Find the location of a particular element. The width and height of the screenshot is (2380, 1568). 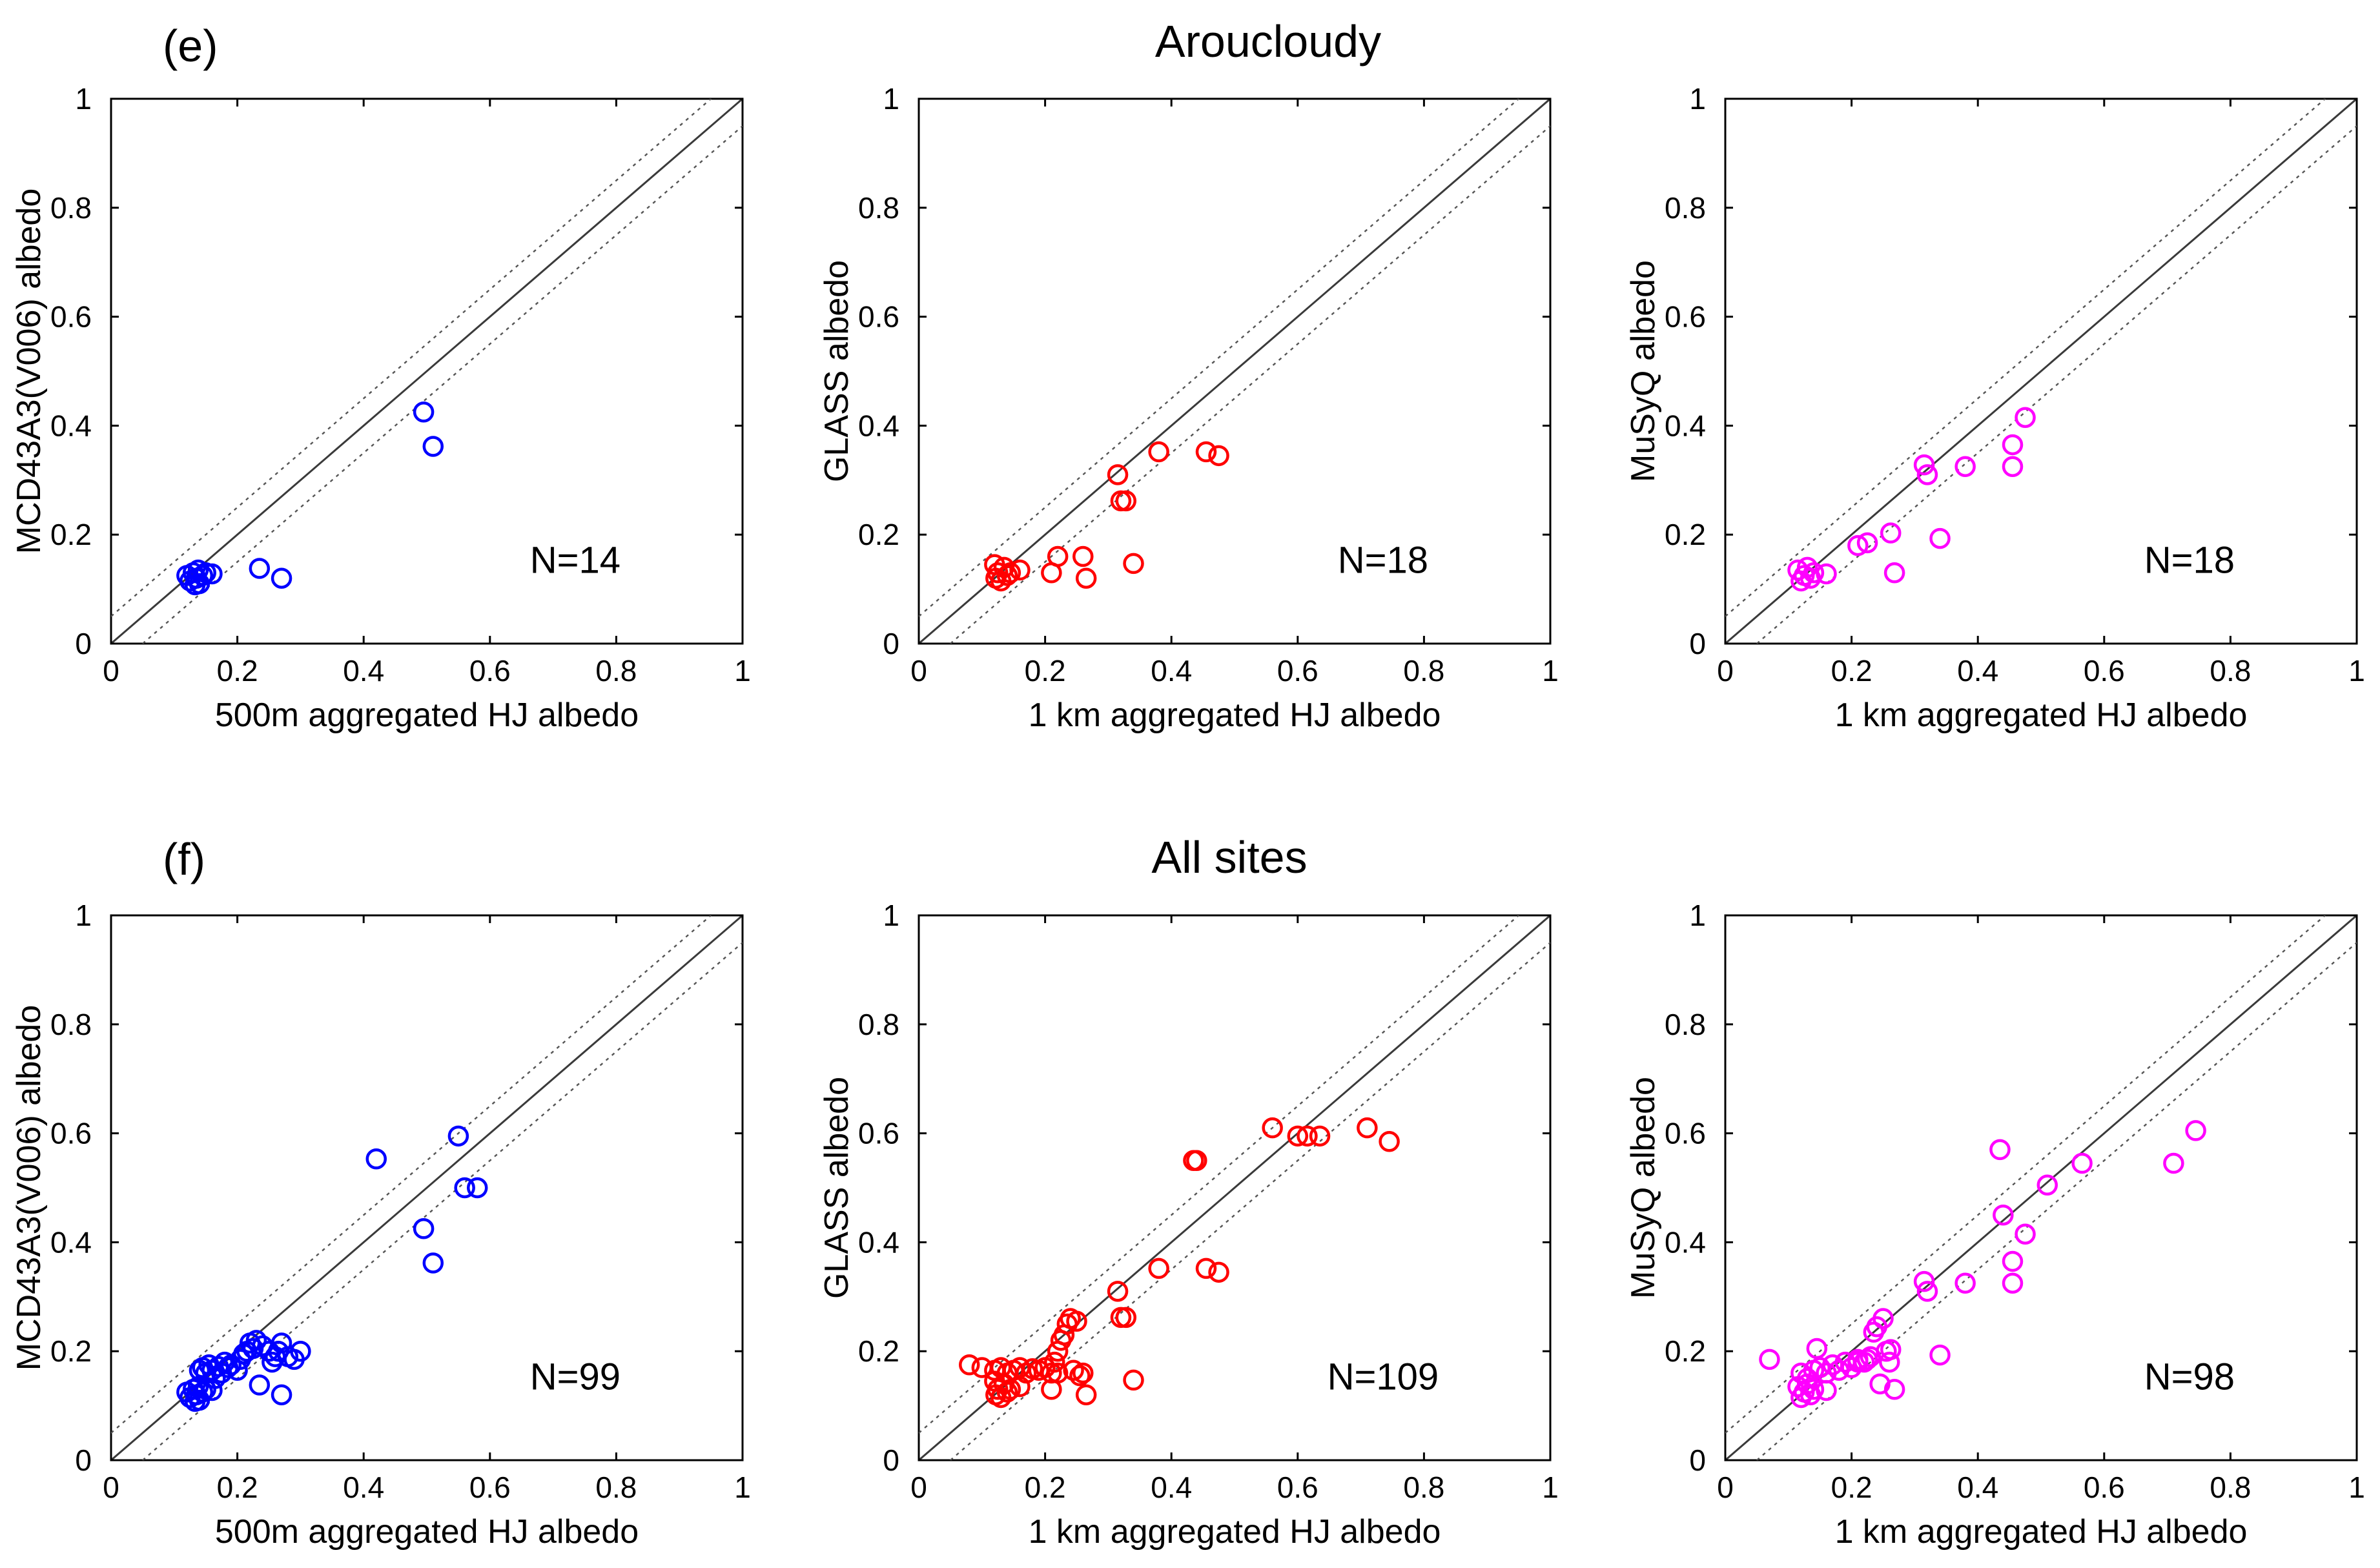

sample-count-label: N=109 is located at coordinates (1383, 1377).